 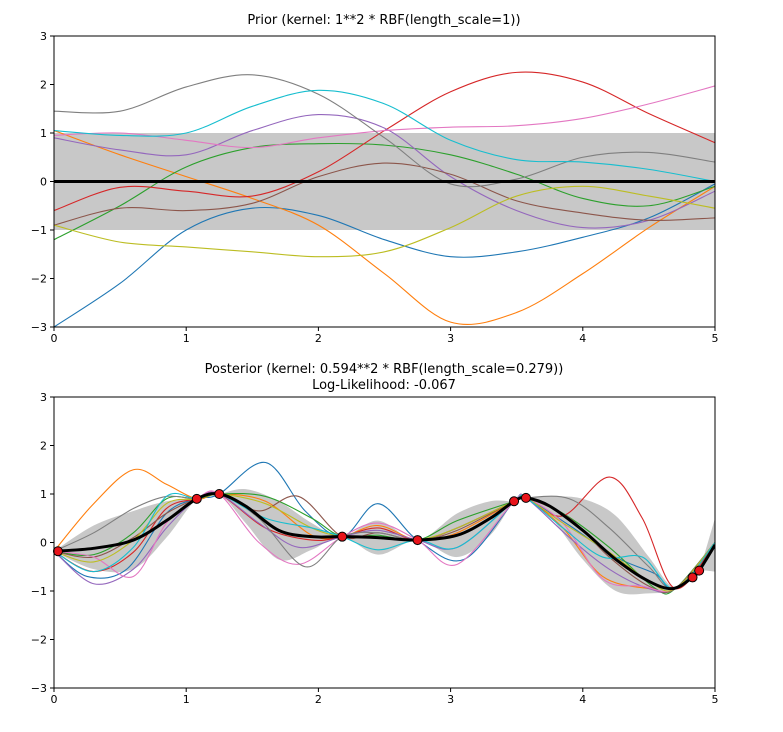 What do you see at coordinates (43, 397) in the screenshot?
I see `posterior-ytick-label: 3` at bounding box center [43, 397].